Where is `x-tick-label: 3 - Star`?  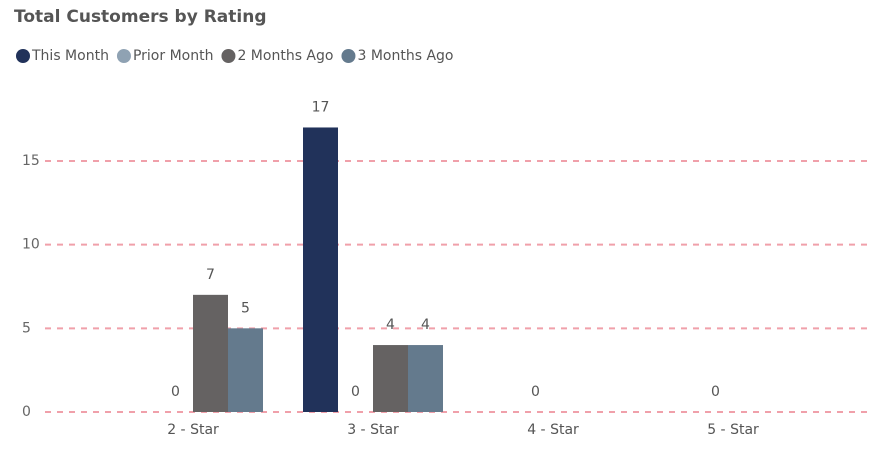 x-tick-label: 3 - Star is located at coordinates (373, 430).